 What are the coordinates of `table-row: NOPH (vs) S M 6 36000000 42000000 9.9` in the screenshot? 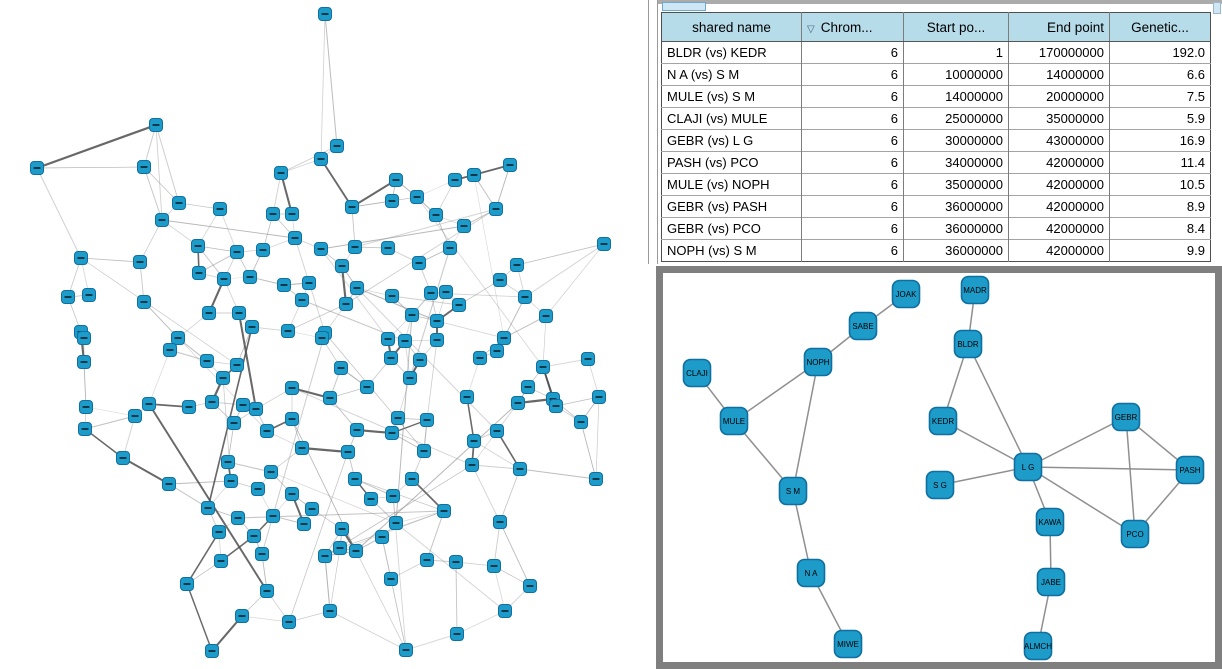 It's located at (936, 250).